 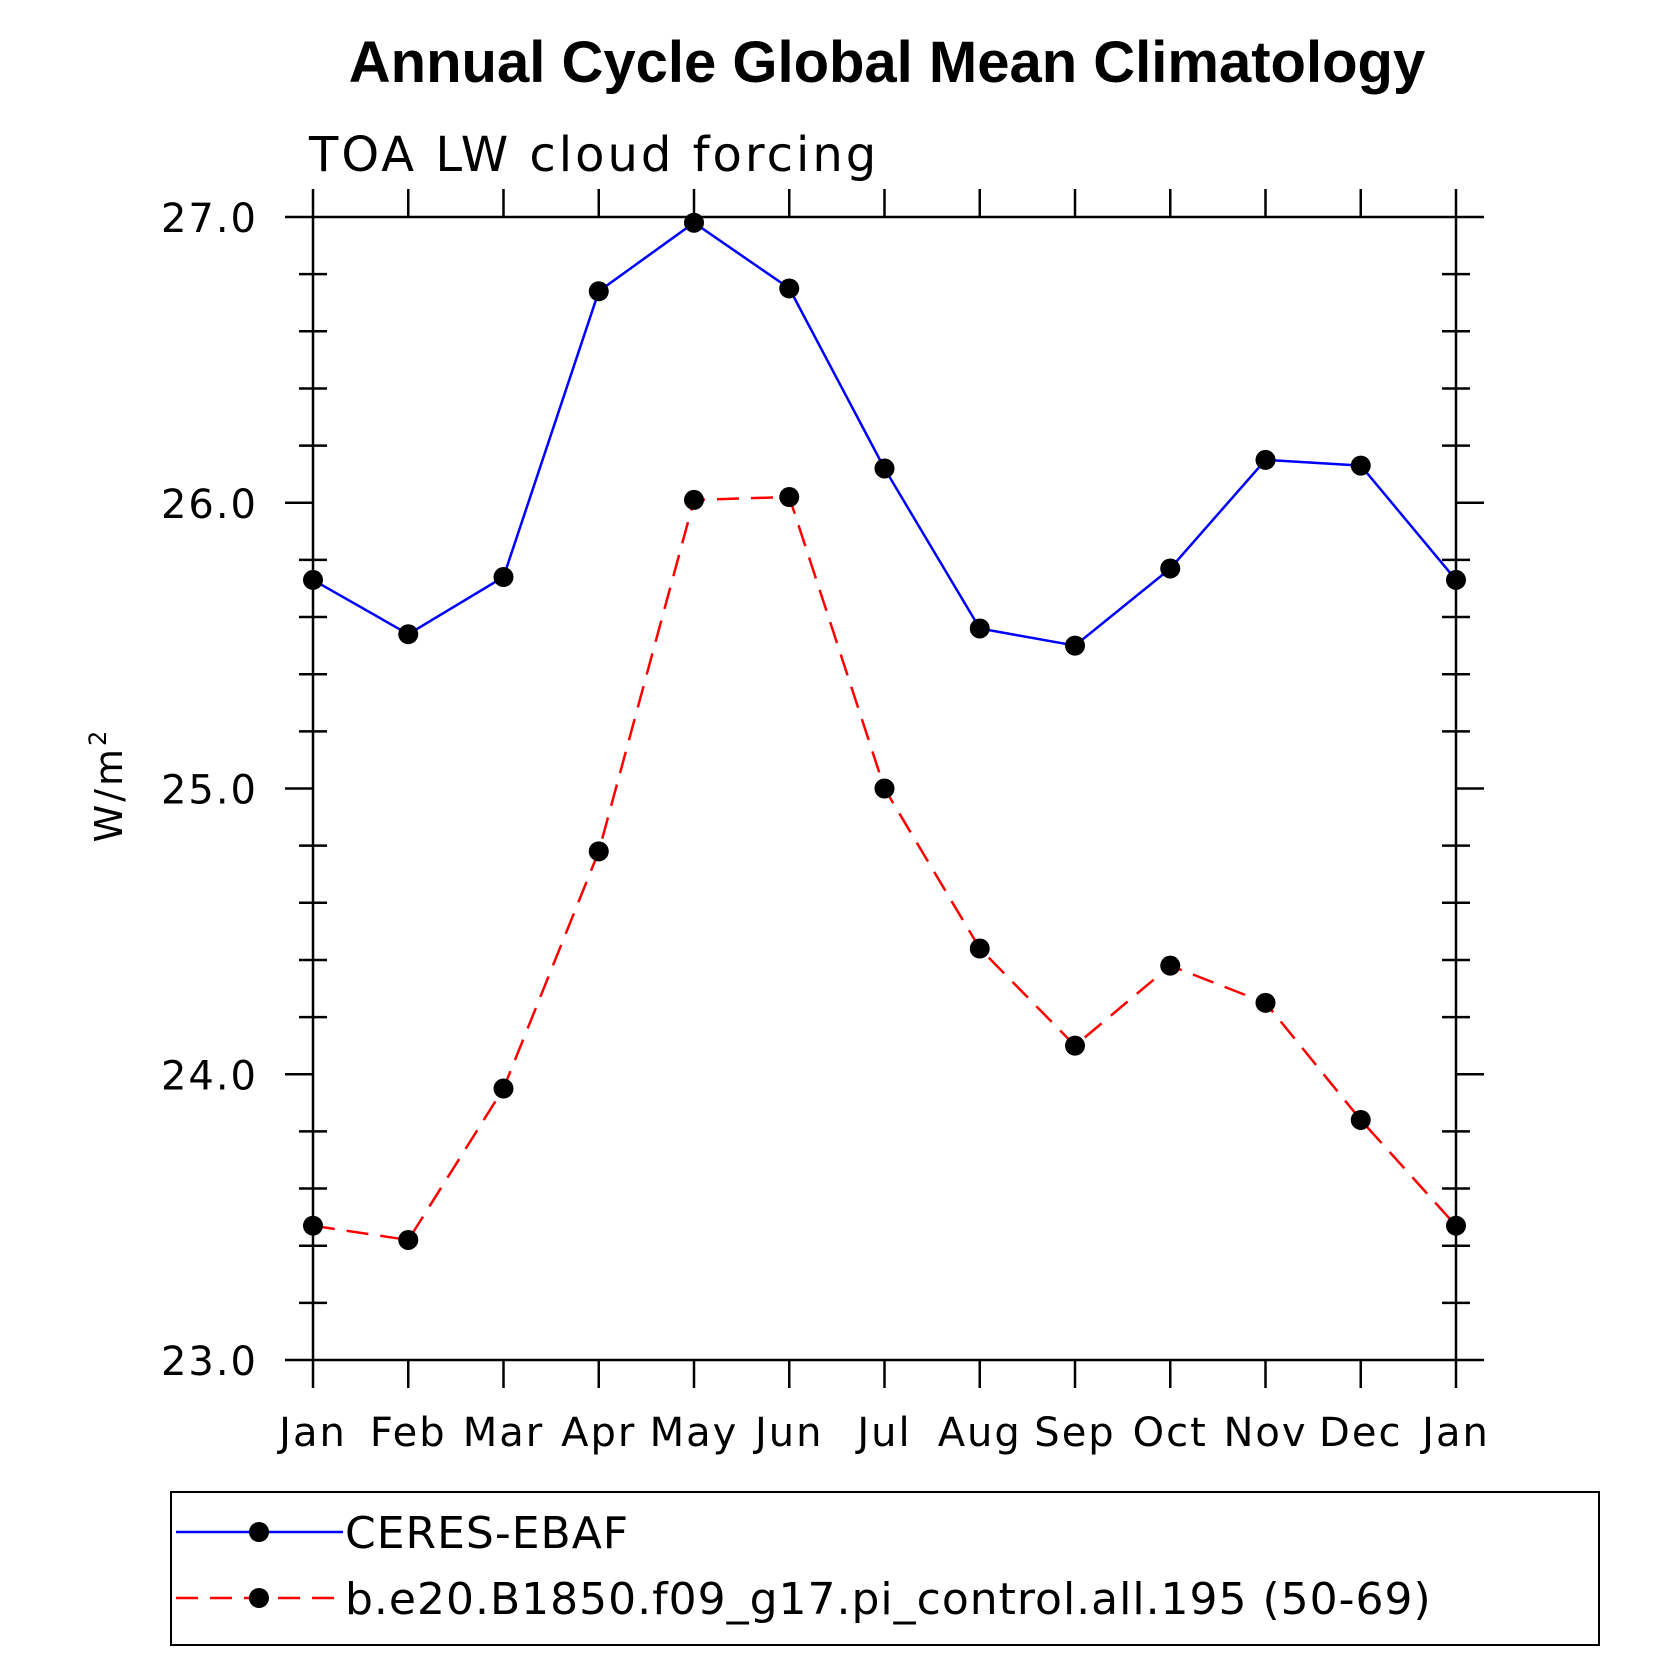 What do you see at coordinates (694, 1433) in the screenshot?
I see `x-tick-label: May` at bounding box center [694, 1433].